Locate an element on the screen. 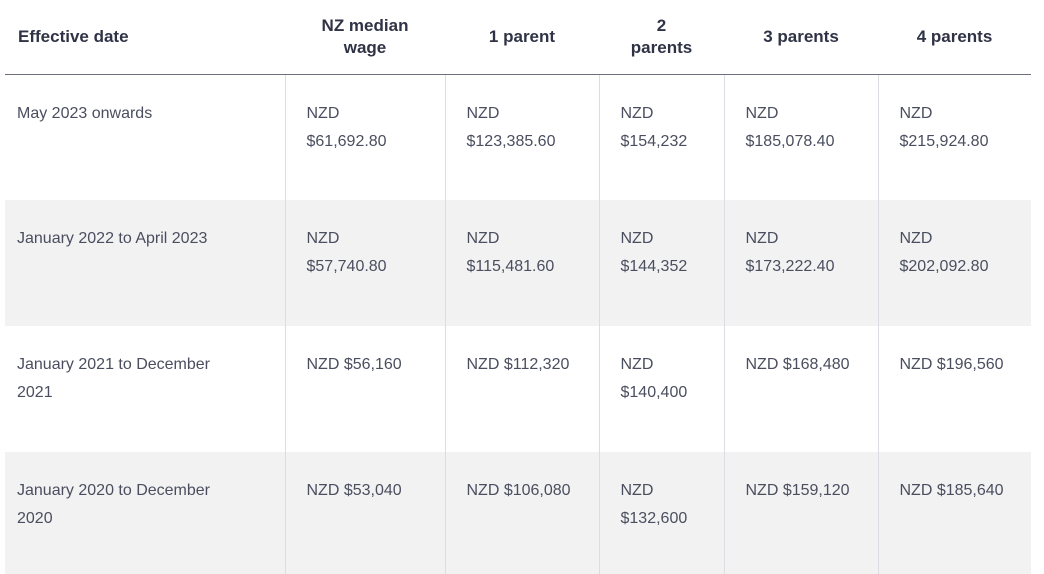 This screenshot has height=574, width=1044. cell-1-parent: NZD $123,385.60 is located at coordinates (521, 137).